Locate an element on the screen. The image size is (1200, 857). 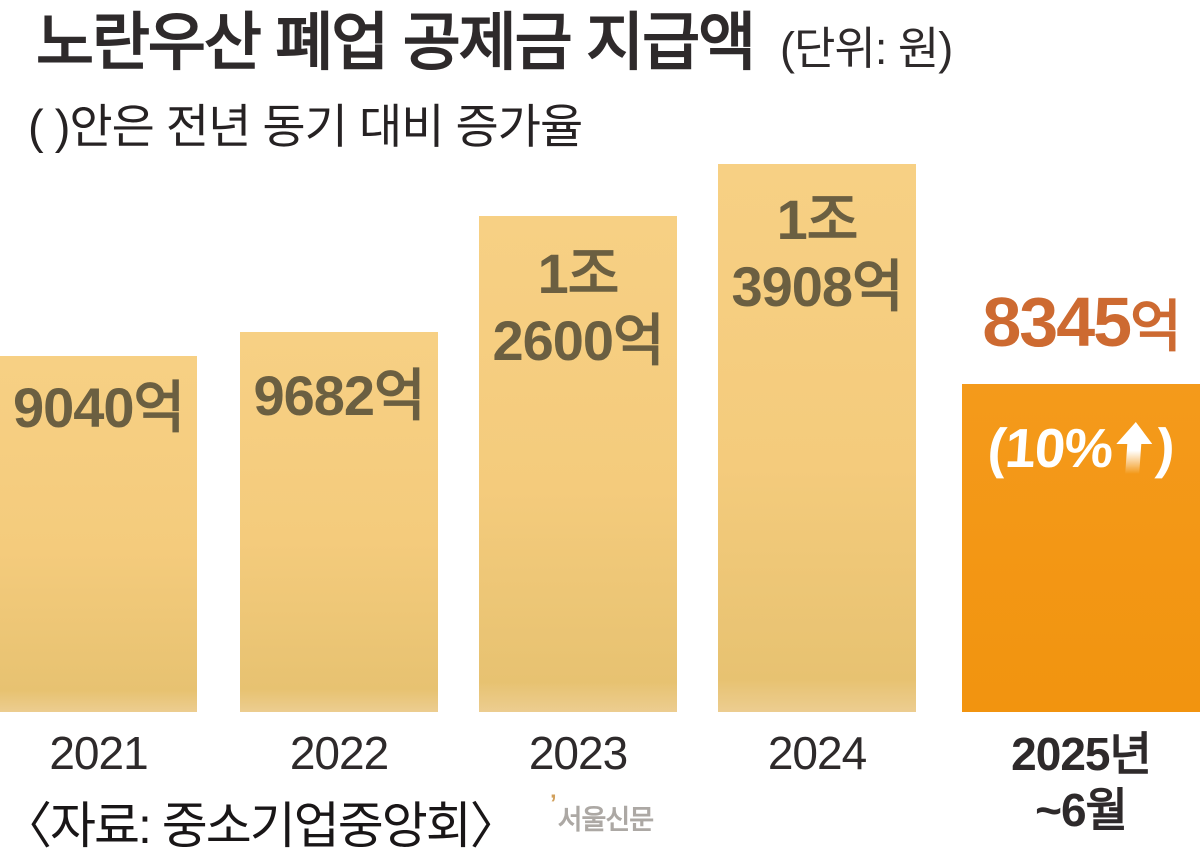
source-text: 〈자료: 중소기업중앙회〉 is located at coordinates (261, 826).